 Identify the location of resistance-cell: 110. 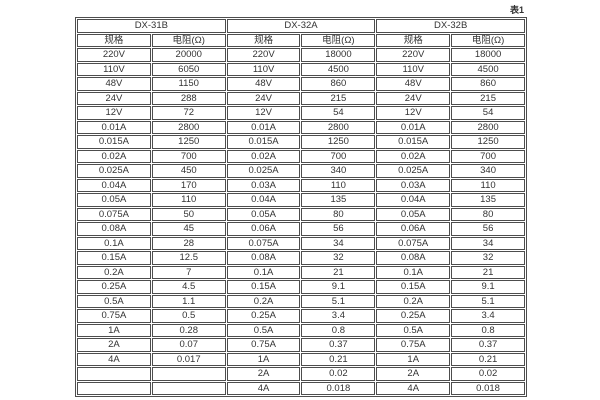
(488, 185).